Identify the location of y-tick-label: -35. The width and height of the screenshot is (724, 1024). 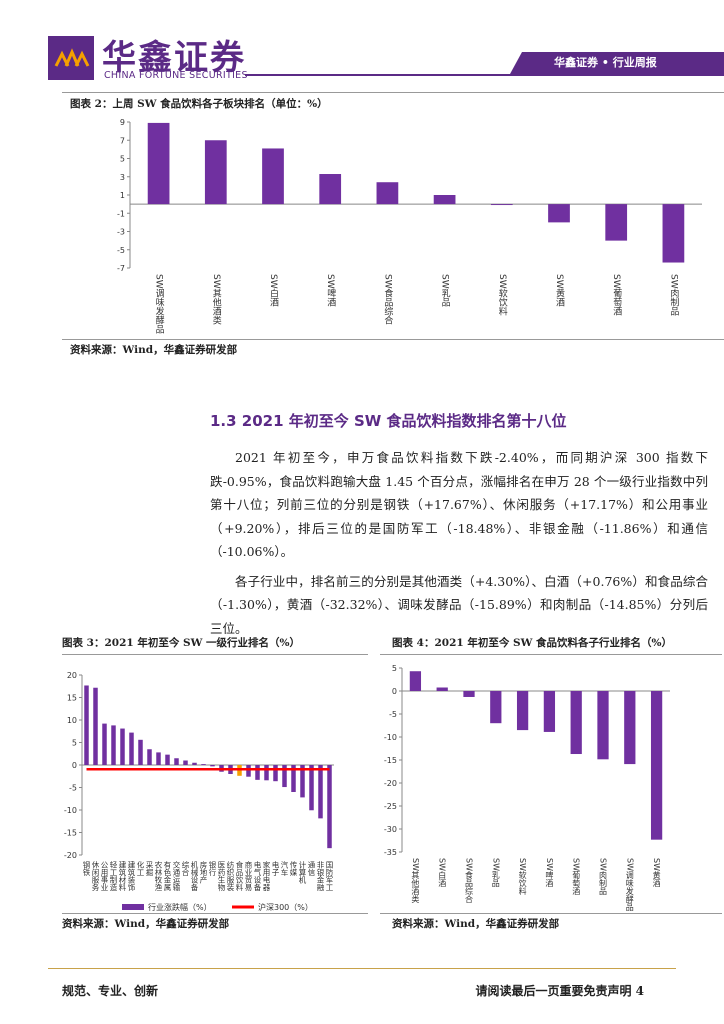
(390, 852).